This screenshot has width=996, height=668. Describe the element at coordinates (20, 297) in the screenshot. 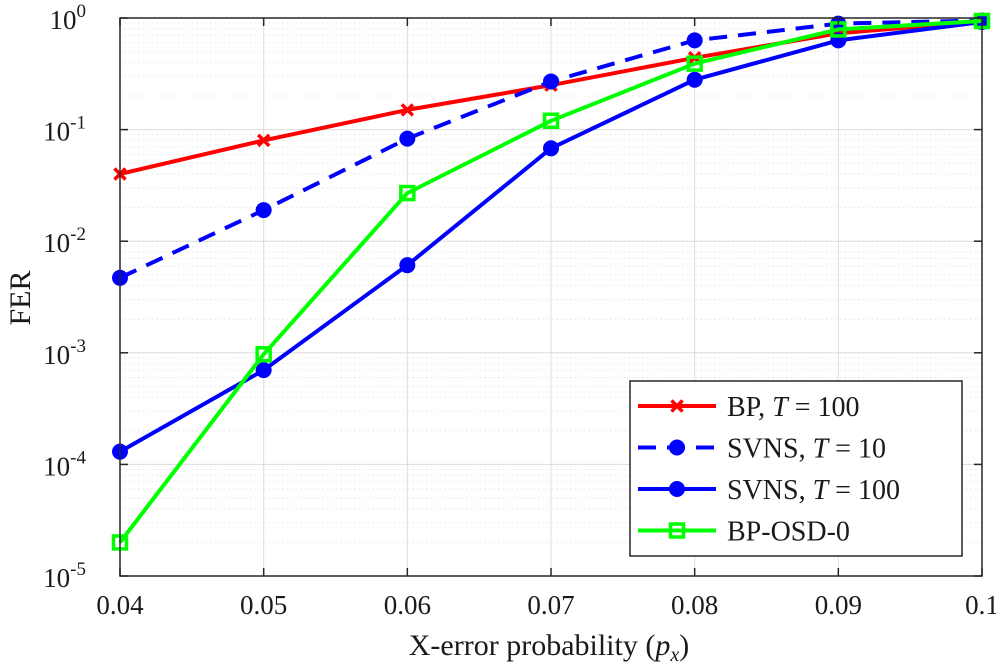

I see `y-axis-label: FER` at that location.